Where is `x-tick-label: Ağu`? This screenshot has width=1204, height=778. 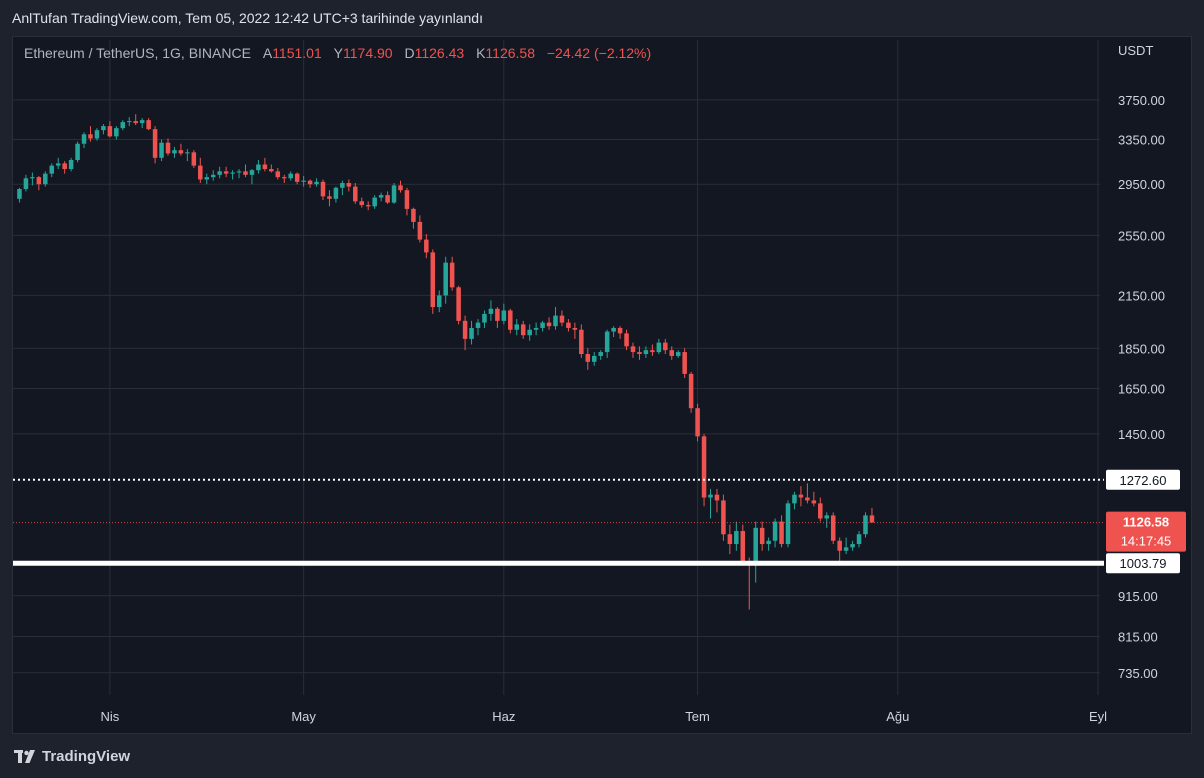 x-tick-label: Ağu is located at coordinates (897, 716).